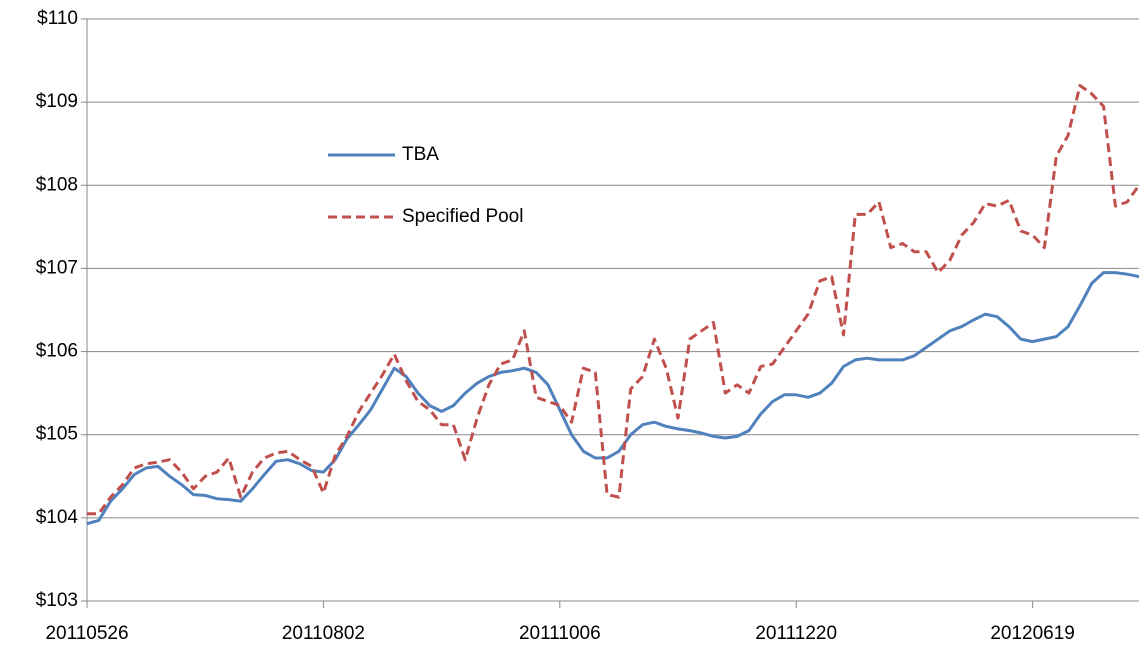  I want to click on y-tick-label: $103, so click(57, 600).